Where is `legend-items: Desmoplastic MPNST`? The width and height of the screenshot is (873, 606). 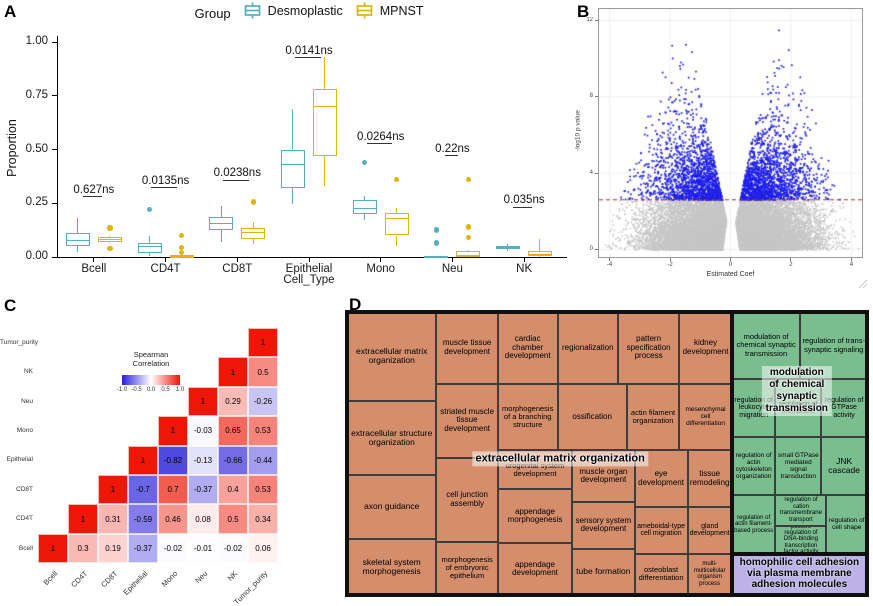 legend-items: Desmoplastic MPNST is located at coordinates (327, 13).